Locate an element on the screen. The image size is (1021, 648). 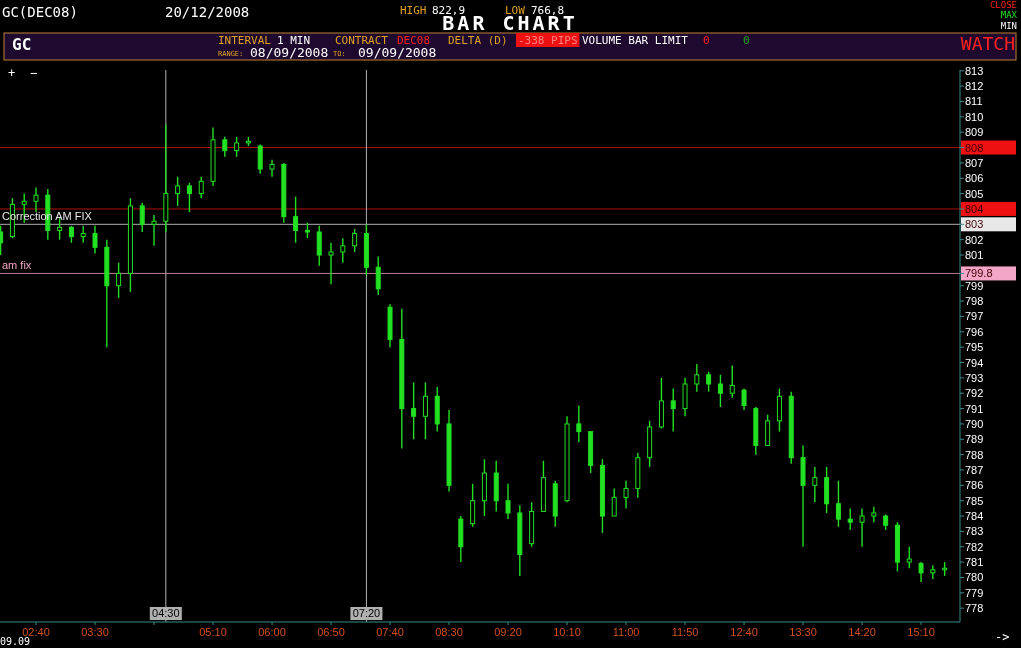
y-tick-label: 792 is located at coordinates (974, 393).